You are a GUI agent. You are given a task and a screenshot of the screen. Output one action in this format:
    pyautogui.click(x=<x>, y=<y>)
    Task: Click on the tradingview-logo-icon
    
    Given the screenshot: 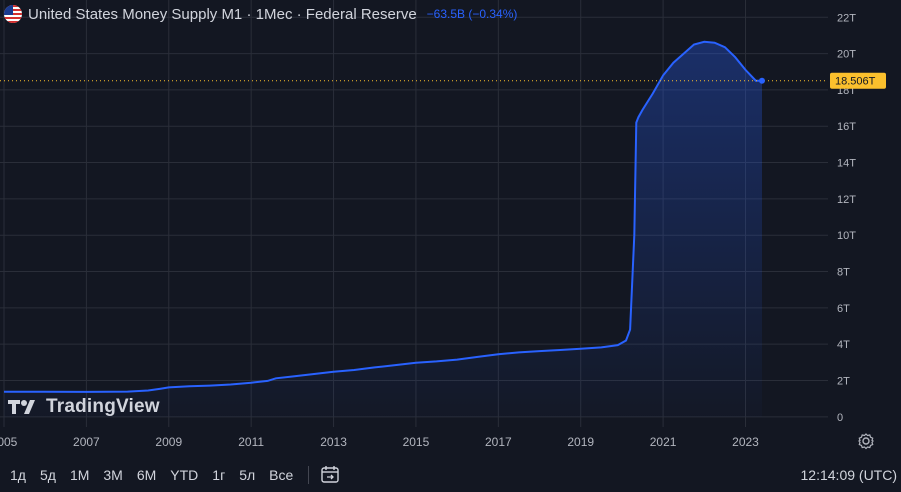 What is the action you would take?
    pyautogui.click(x=21, y=407)
    